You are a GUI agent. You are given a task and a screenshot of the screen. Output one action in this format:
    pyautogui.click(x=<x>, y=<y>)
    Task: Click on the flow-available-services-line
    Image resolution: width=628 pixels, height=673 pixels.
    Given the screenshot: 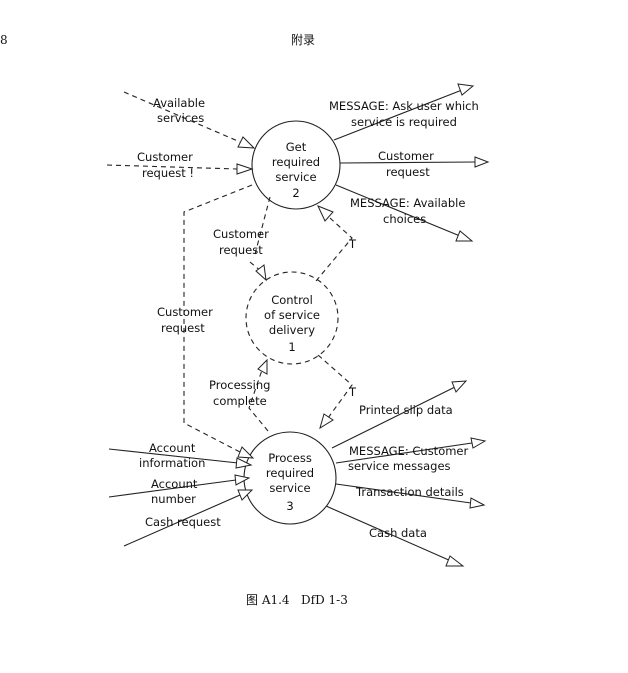 What is the action you would take?
    pyautogui.click(x=182, y=117)
    